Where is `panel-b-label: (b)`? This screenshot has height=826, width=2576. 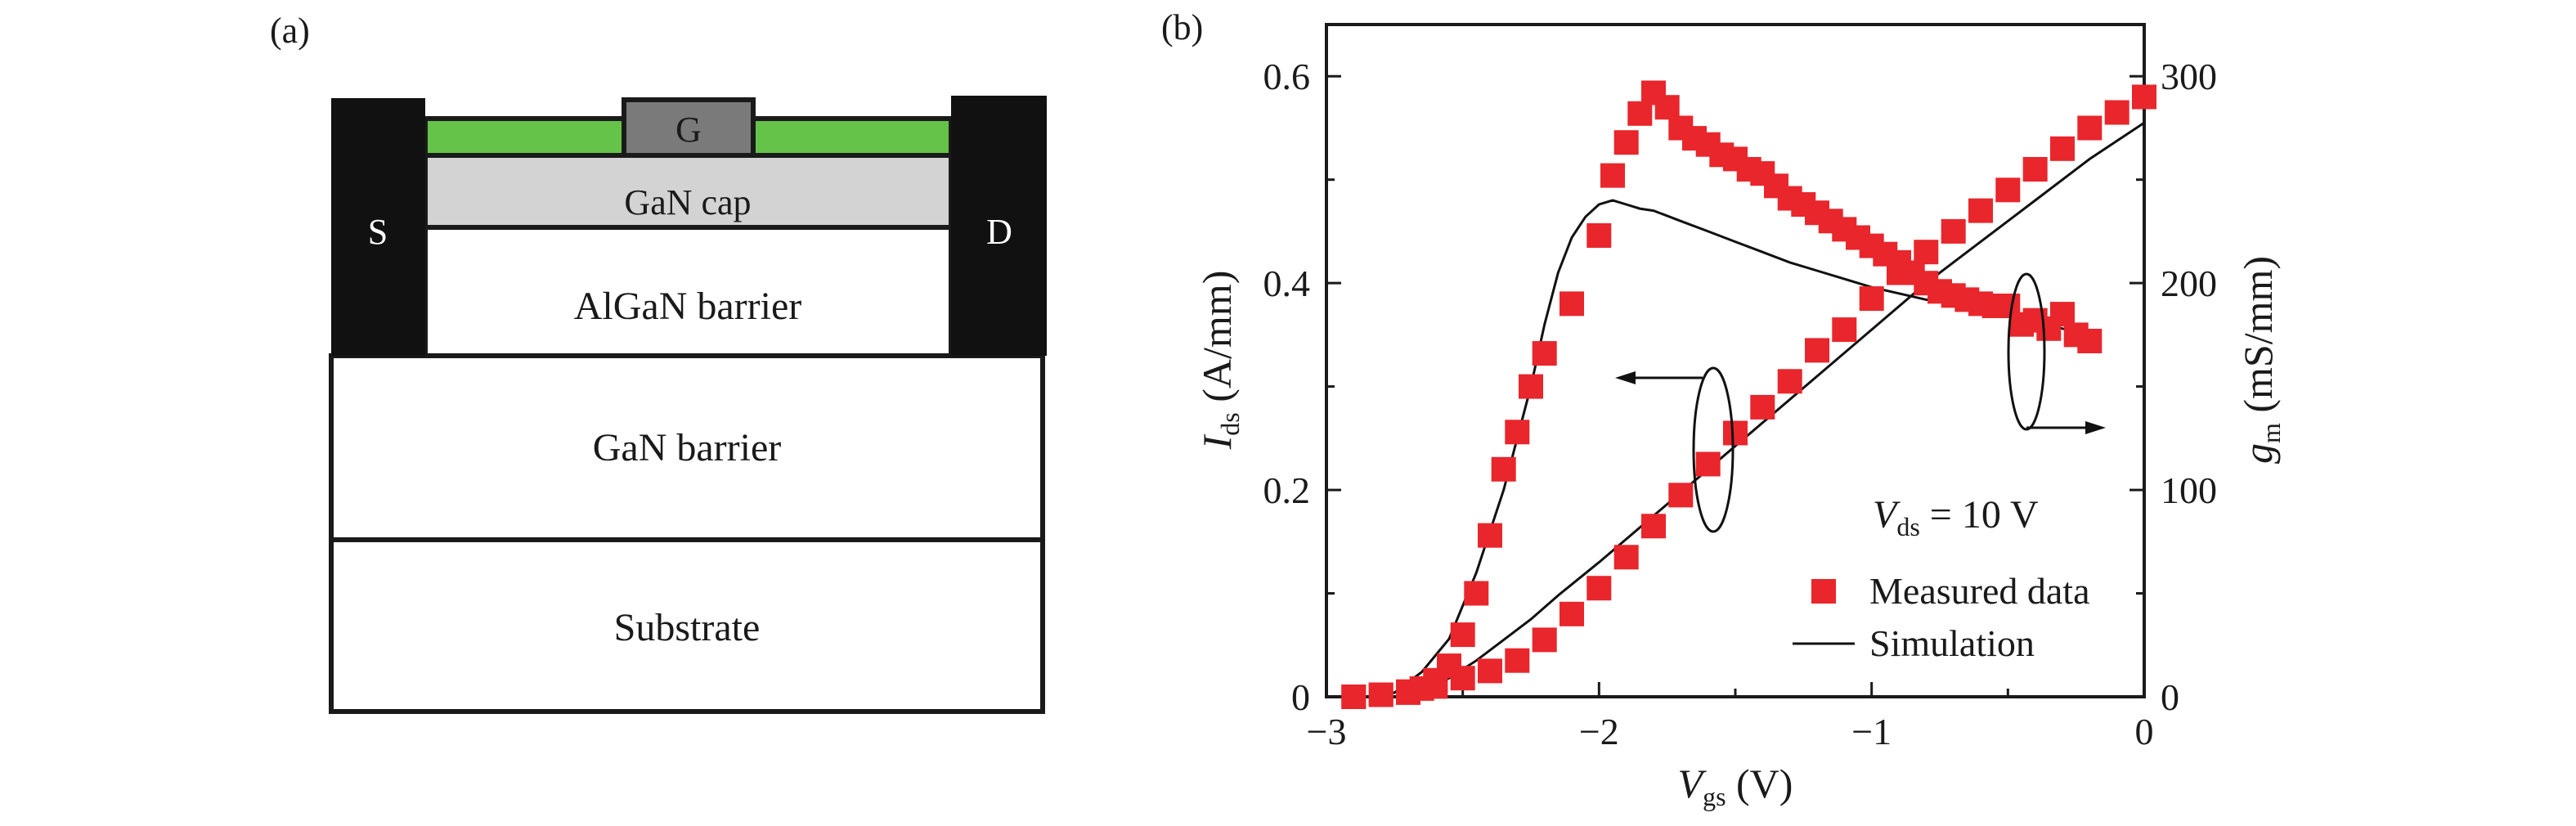
panel-b-label: (b) is located at coordinates (1182, 27).